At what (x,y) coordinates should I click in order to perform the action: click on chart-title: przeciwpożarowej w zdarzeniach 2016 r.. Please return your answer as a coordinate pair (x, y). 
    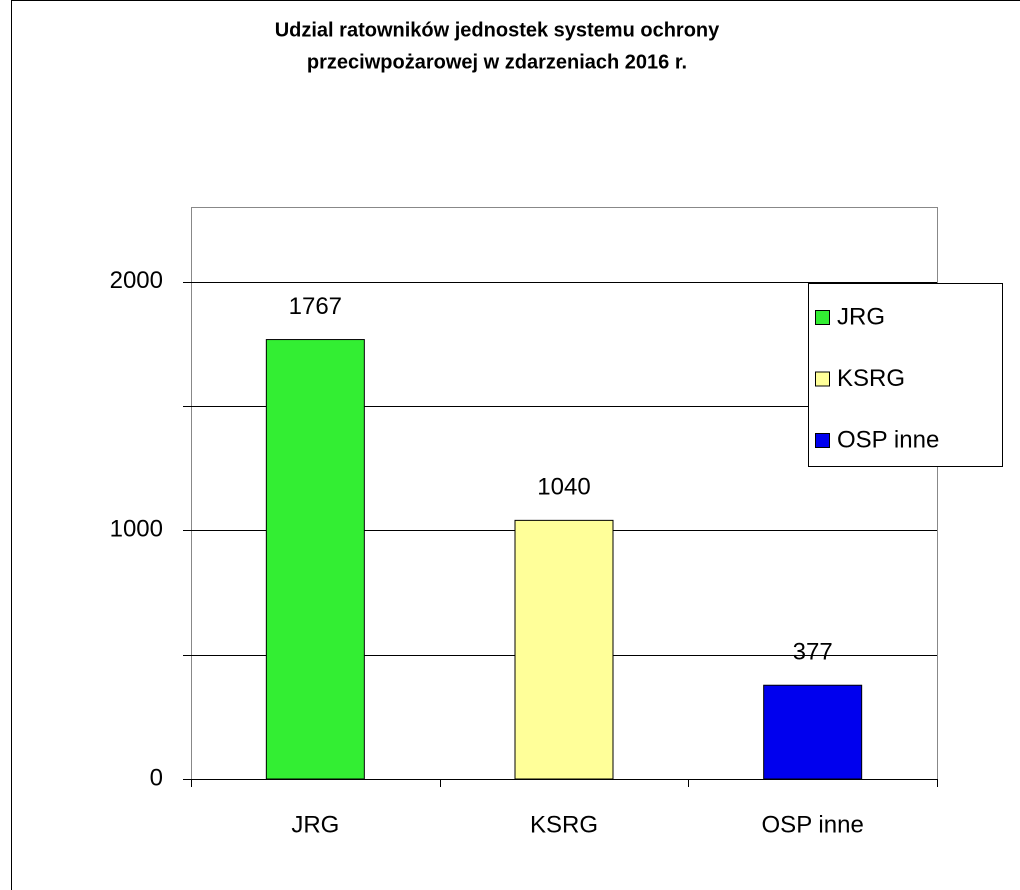
    Looking at the image, I should click on (497, 62).